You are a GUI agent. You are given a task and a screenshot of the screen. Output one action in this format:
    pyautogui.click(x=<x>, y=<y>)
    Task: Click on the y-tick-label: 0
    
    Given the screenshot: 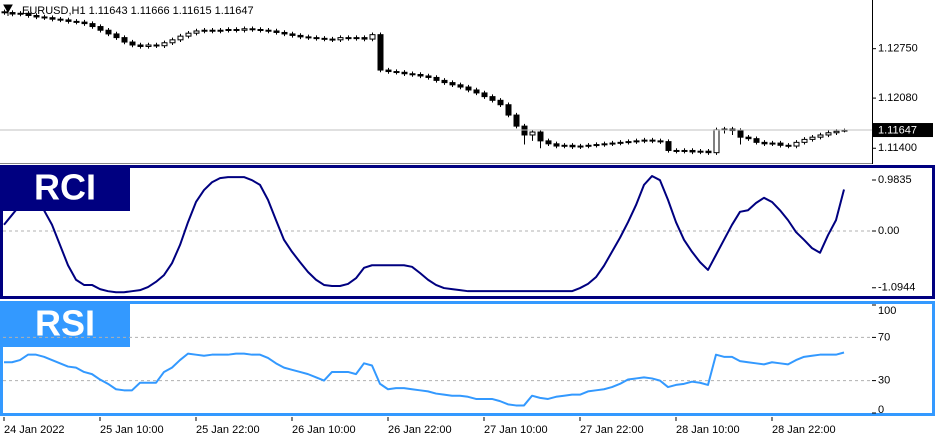 What is the action you would take?
    pyautogui.click(x=881, y=410)
    